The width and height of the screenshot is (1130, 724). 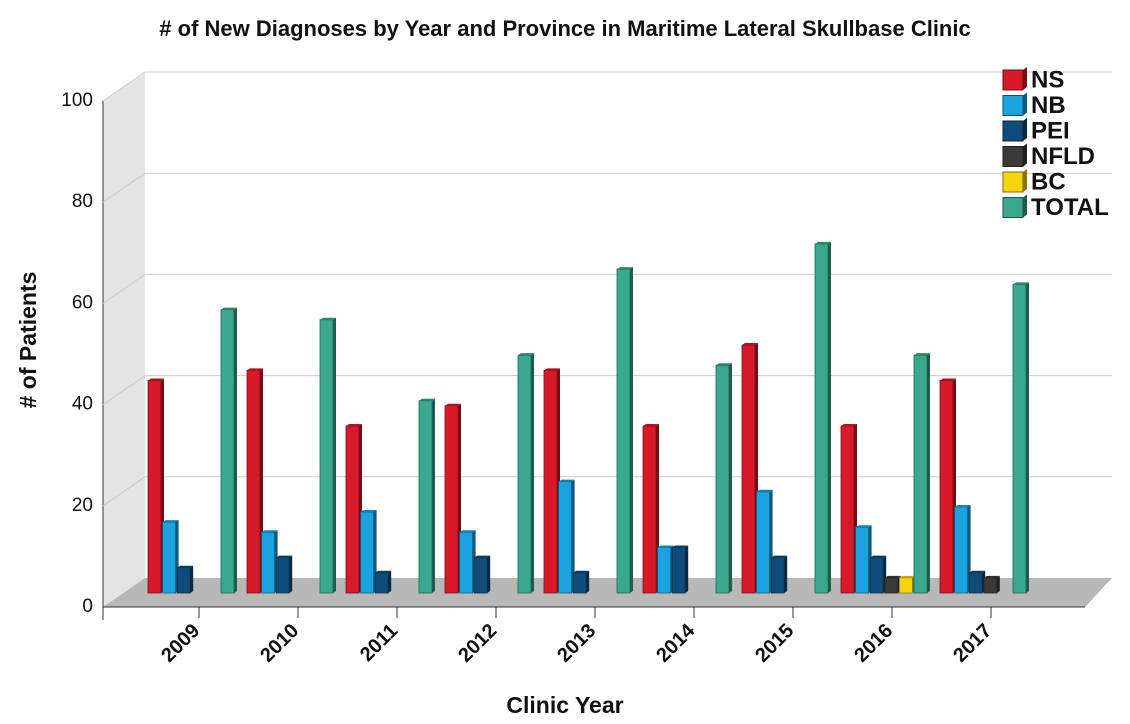 I want to click on legend-label: NS, so click(x=1047, y=79).